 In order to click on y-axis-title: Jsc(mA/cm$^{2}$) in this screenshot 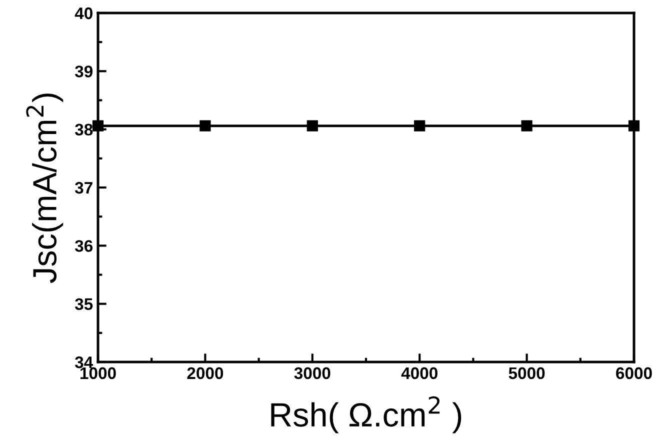, I will do `click(45, 188)`.